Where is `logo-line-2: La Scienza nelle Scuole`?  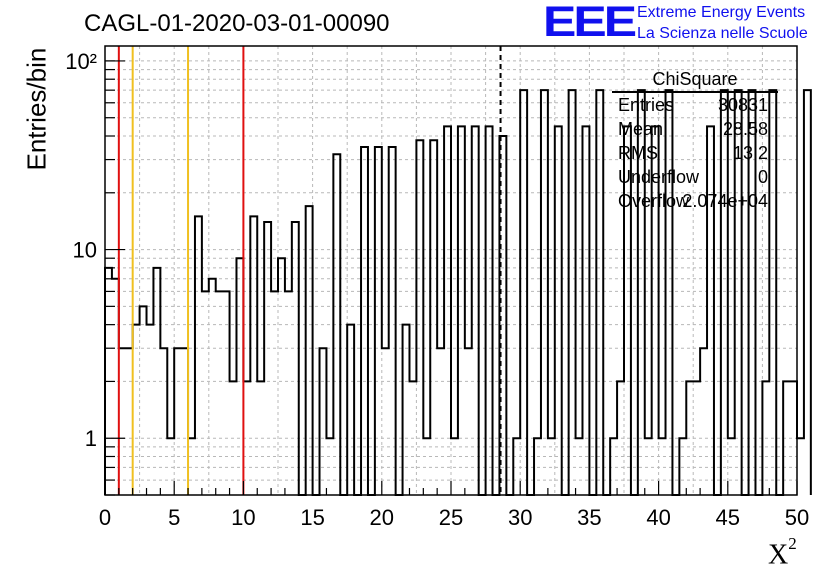 logo-line-2: La Scienza nelle Scuole is located at coordinates (722, 33).